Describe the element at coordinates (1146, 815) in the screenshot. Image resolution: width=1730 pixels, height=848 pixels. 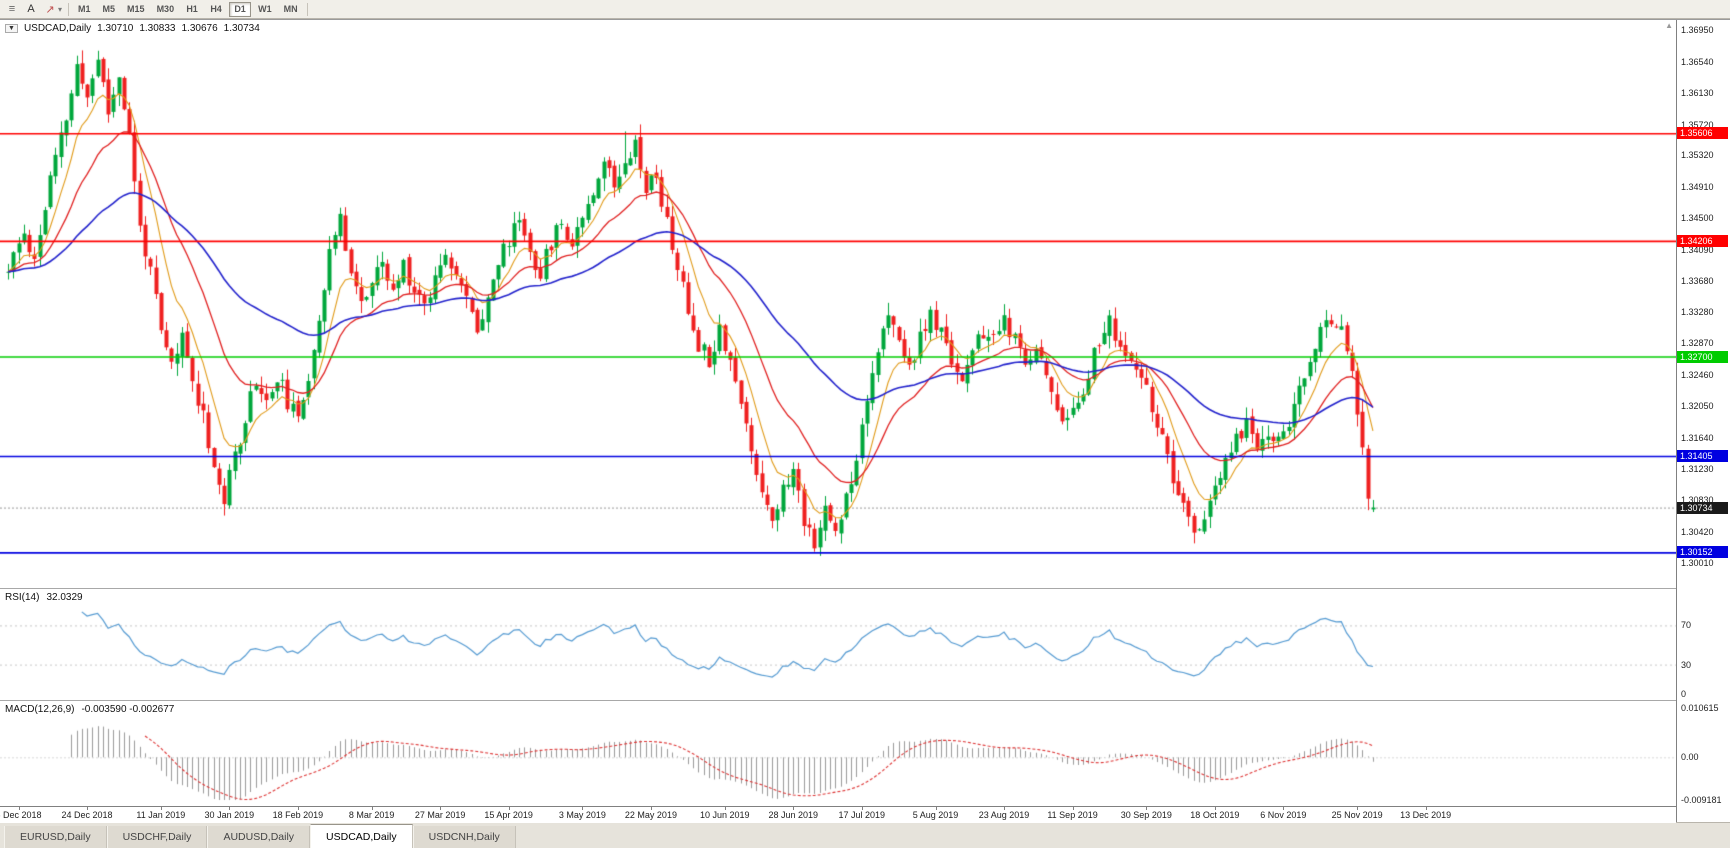
I see `date-label: 30 Sep 2019` at that location.